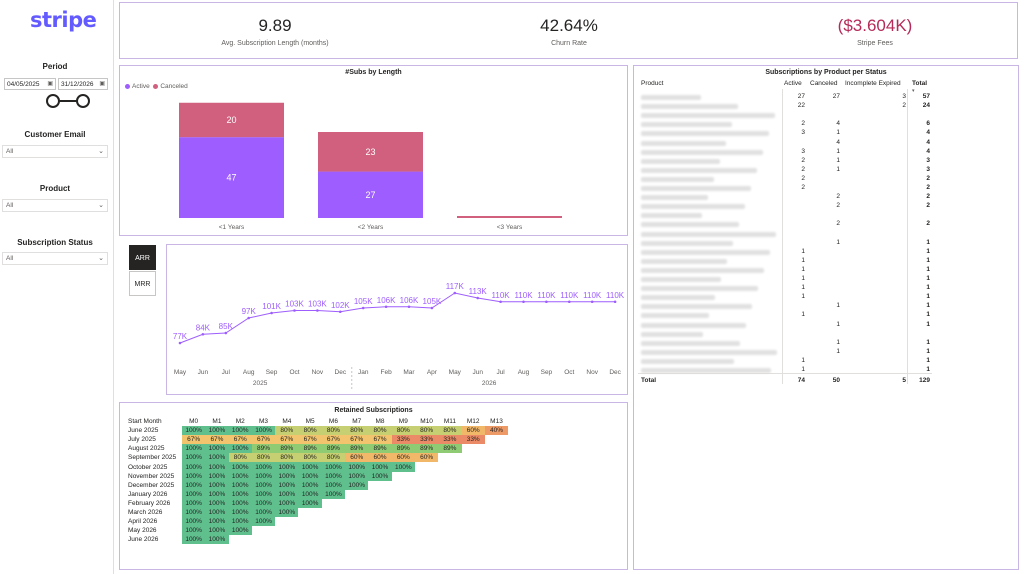 The width and height of the screenshot is (1024, 574). I want to click on date-from-input: 04/05/2025 ▣, so click(30, 84).